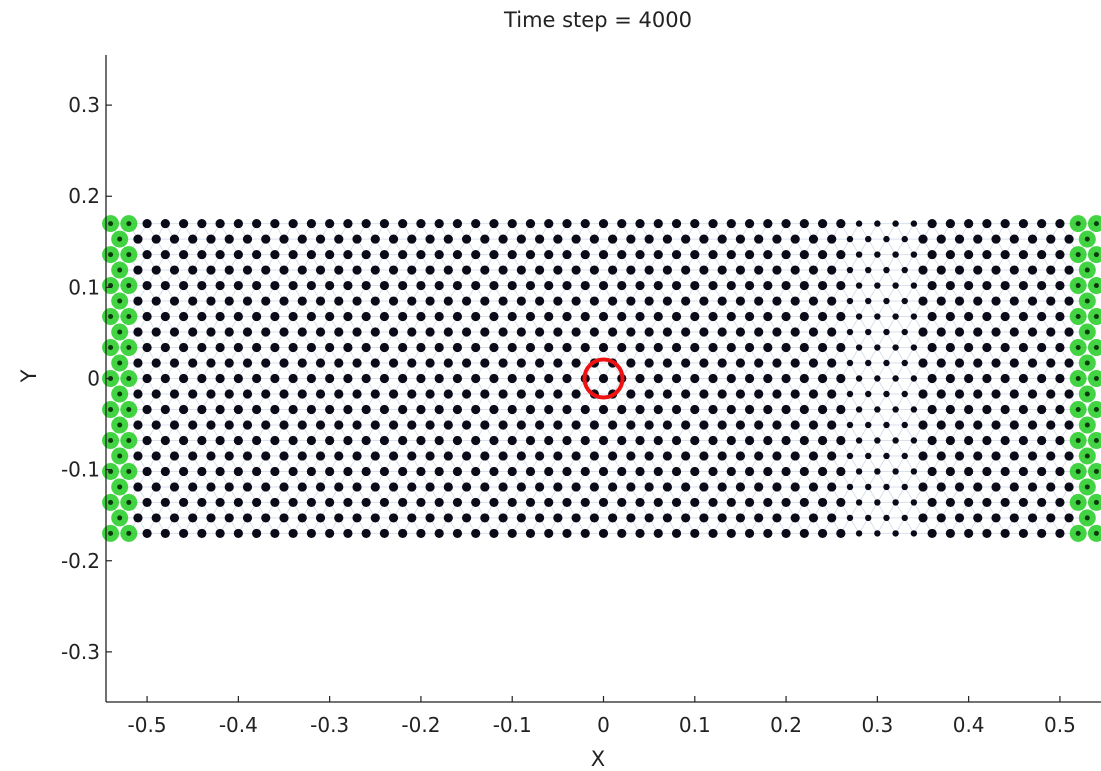 This screenshot has width=1101, height=771. Describe the element at coordinates (80, 561) in the screenshot. I see `y-tick-label: -0.2` at that location.